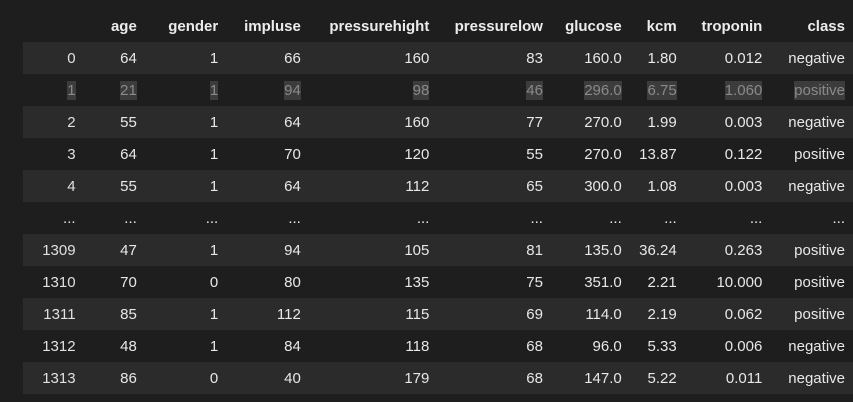  Describe the element at coordinates (438, 346) in the screenshot. I see `table-row: 1312 48 1 84 118 68 96.0 5.33 0.006 negative` at that location.